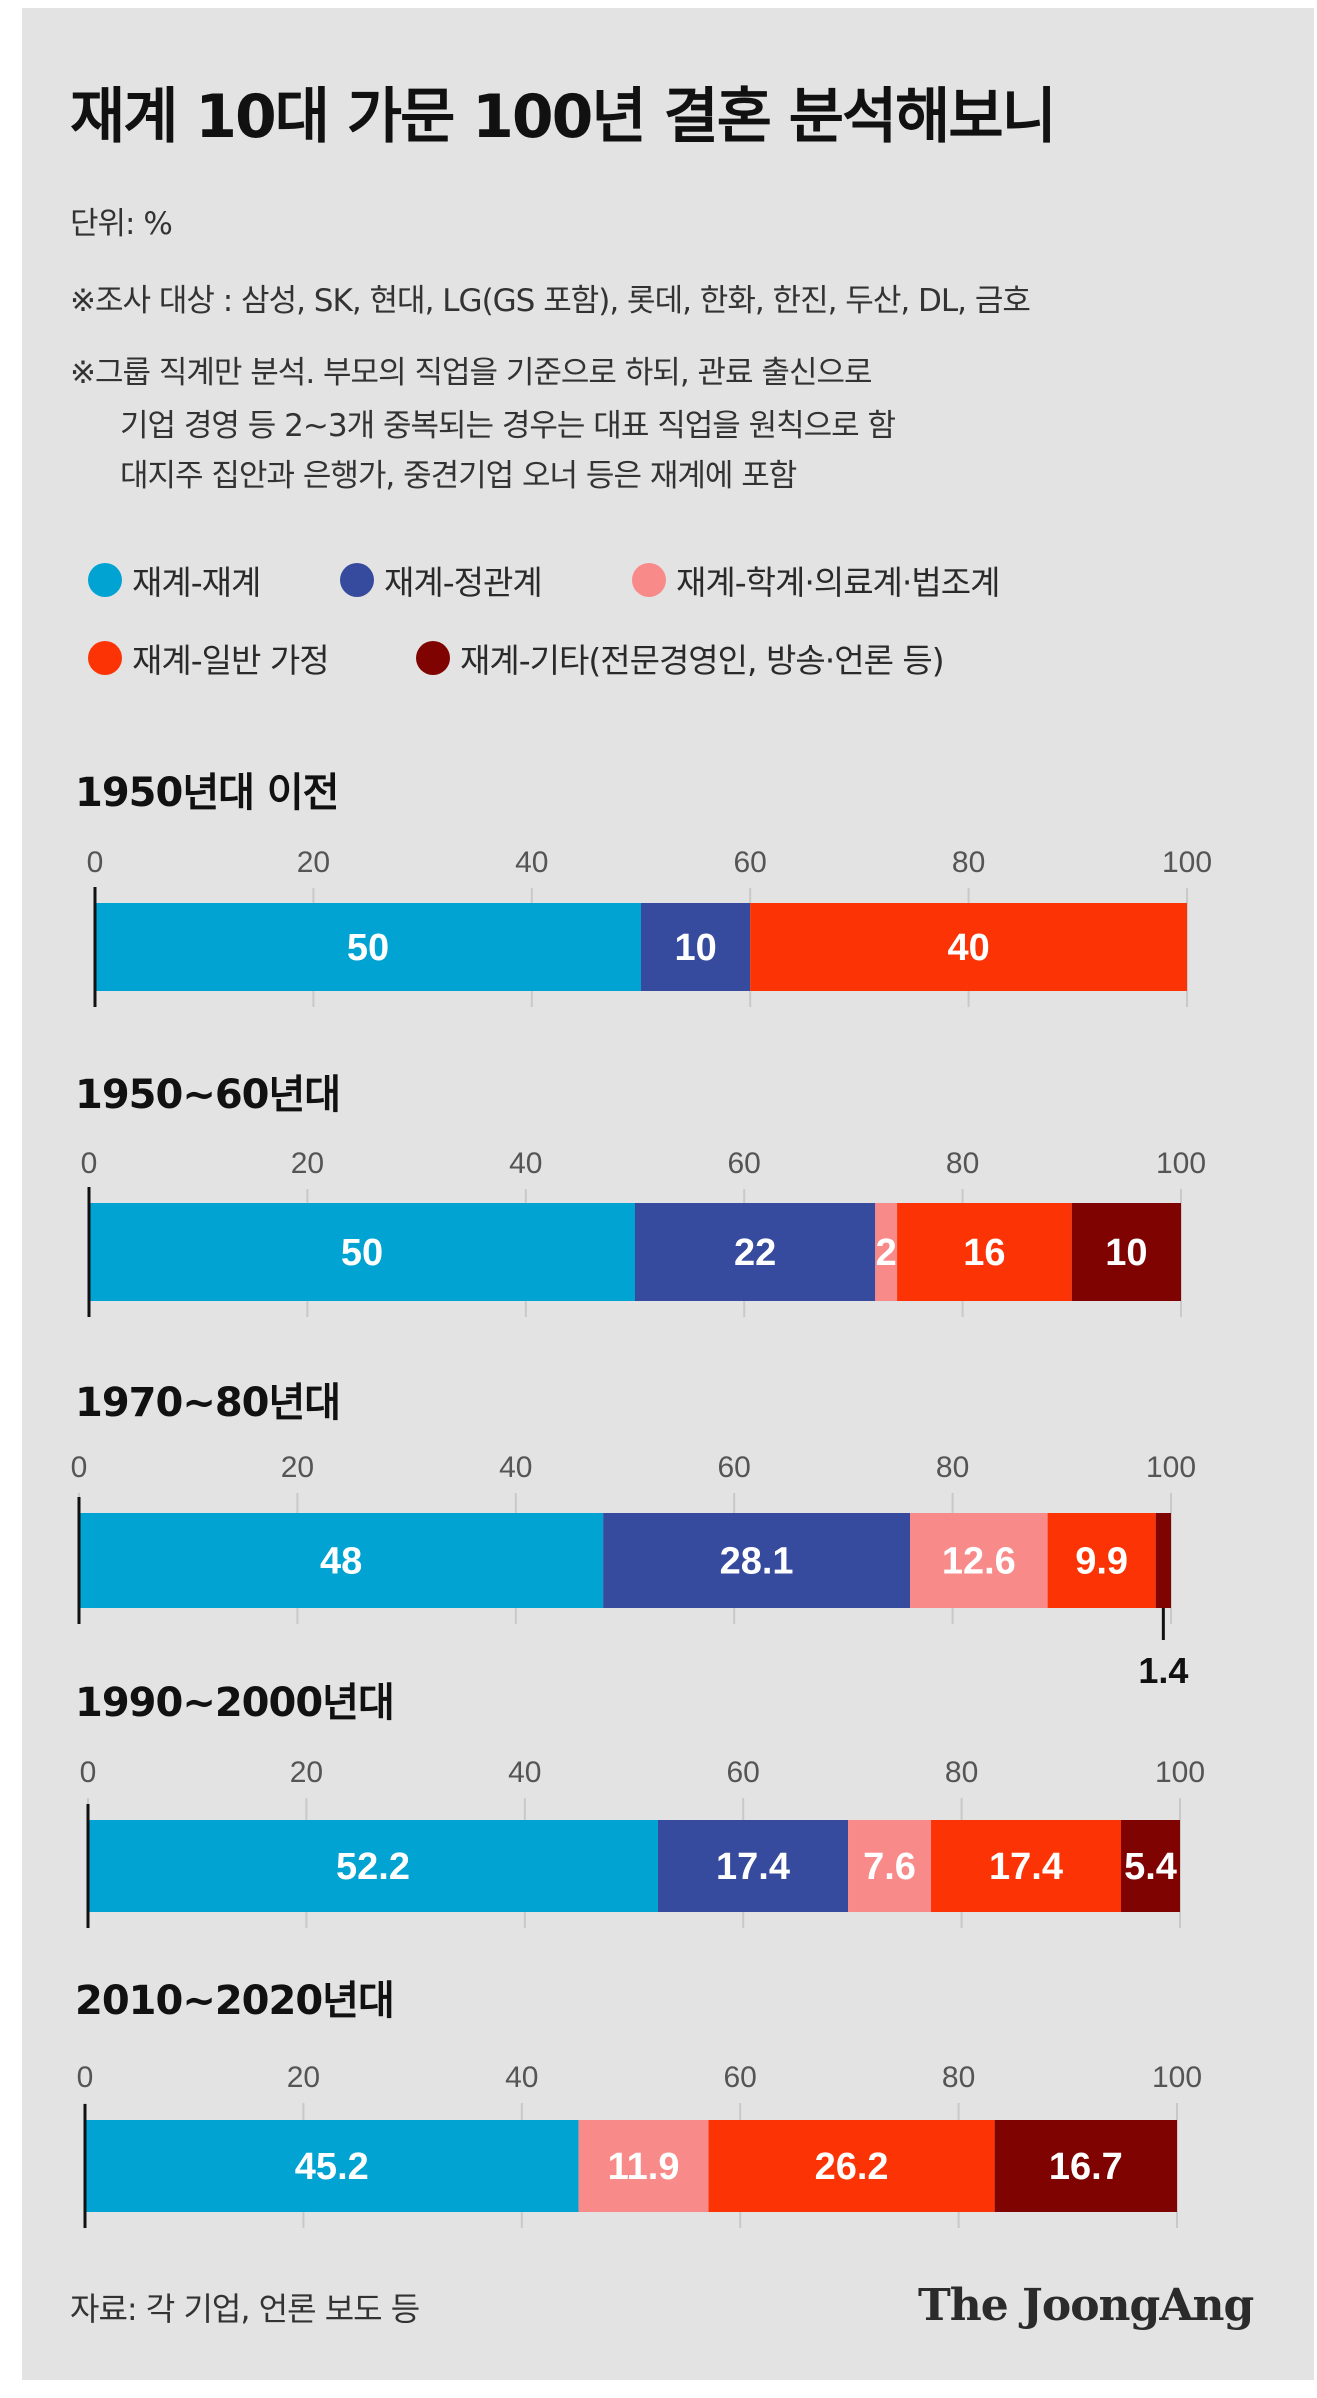 The width and height of the screenshot is (1317, 2398). What do you see at coordinates (471, 373) in the screenshot?
I see `method-note-1: ※그룹 직계만 분석. 부모의 직업을 기준으로 하되, 관료 출신으로` at bounding box center [471, 373].